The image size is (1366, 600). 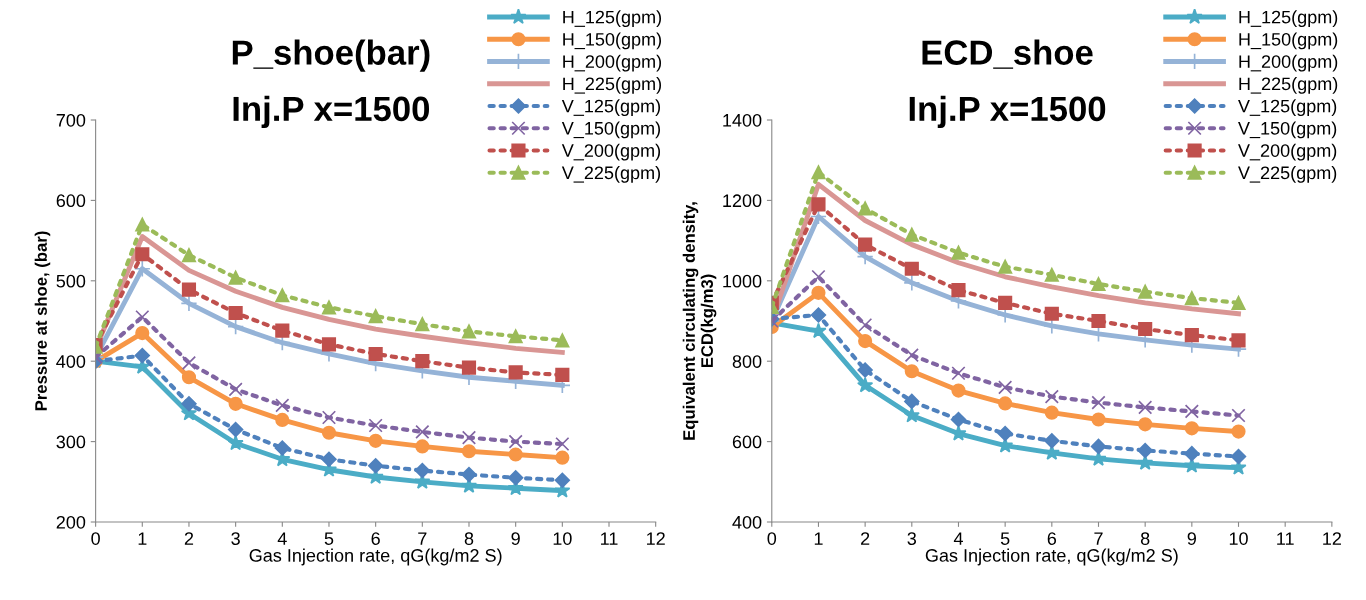 What do you see at coordinates (331, 55) in the screenshot?
I see `chart-title: P_shoe(bar)` at bounding box center [331, 55].